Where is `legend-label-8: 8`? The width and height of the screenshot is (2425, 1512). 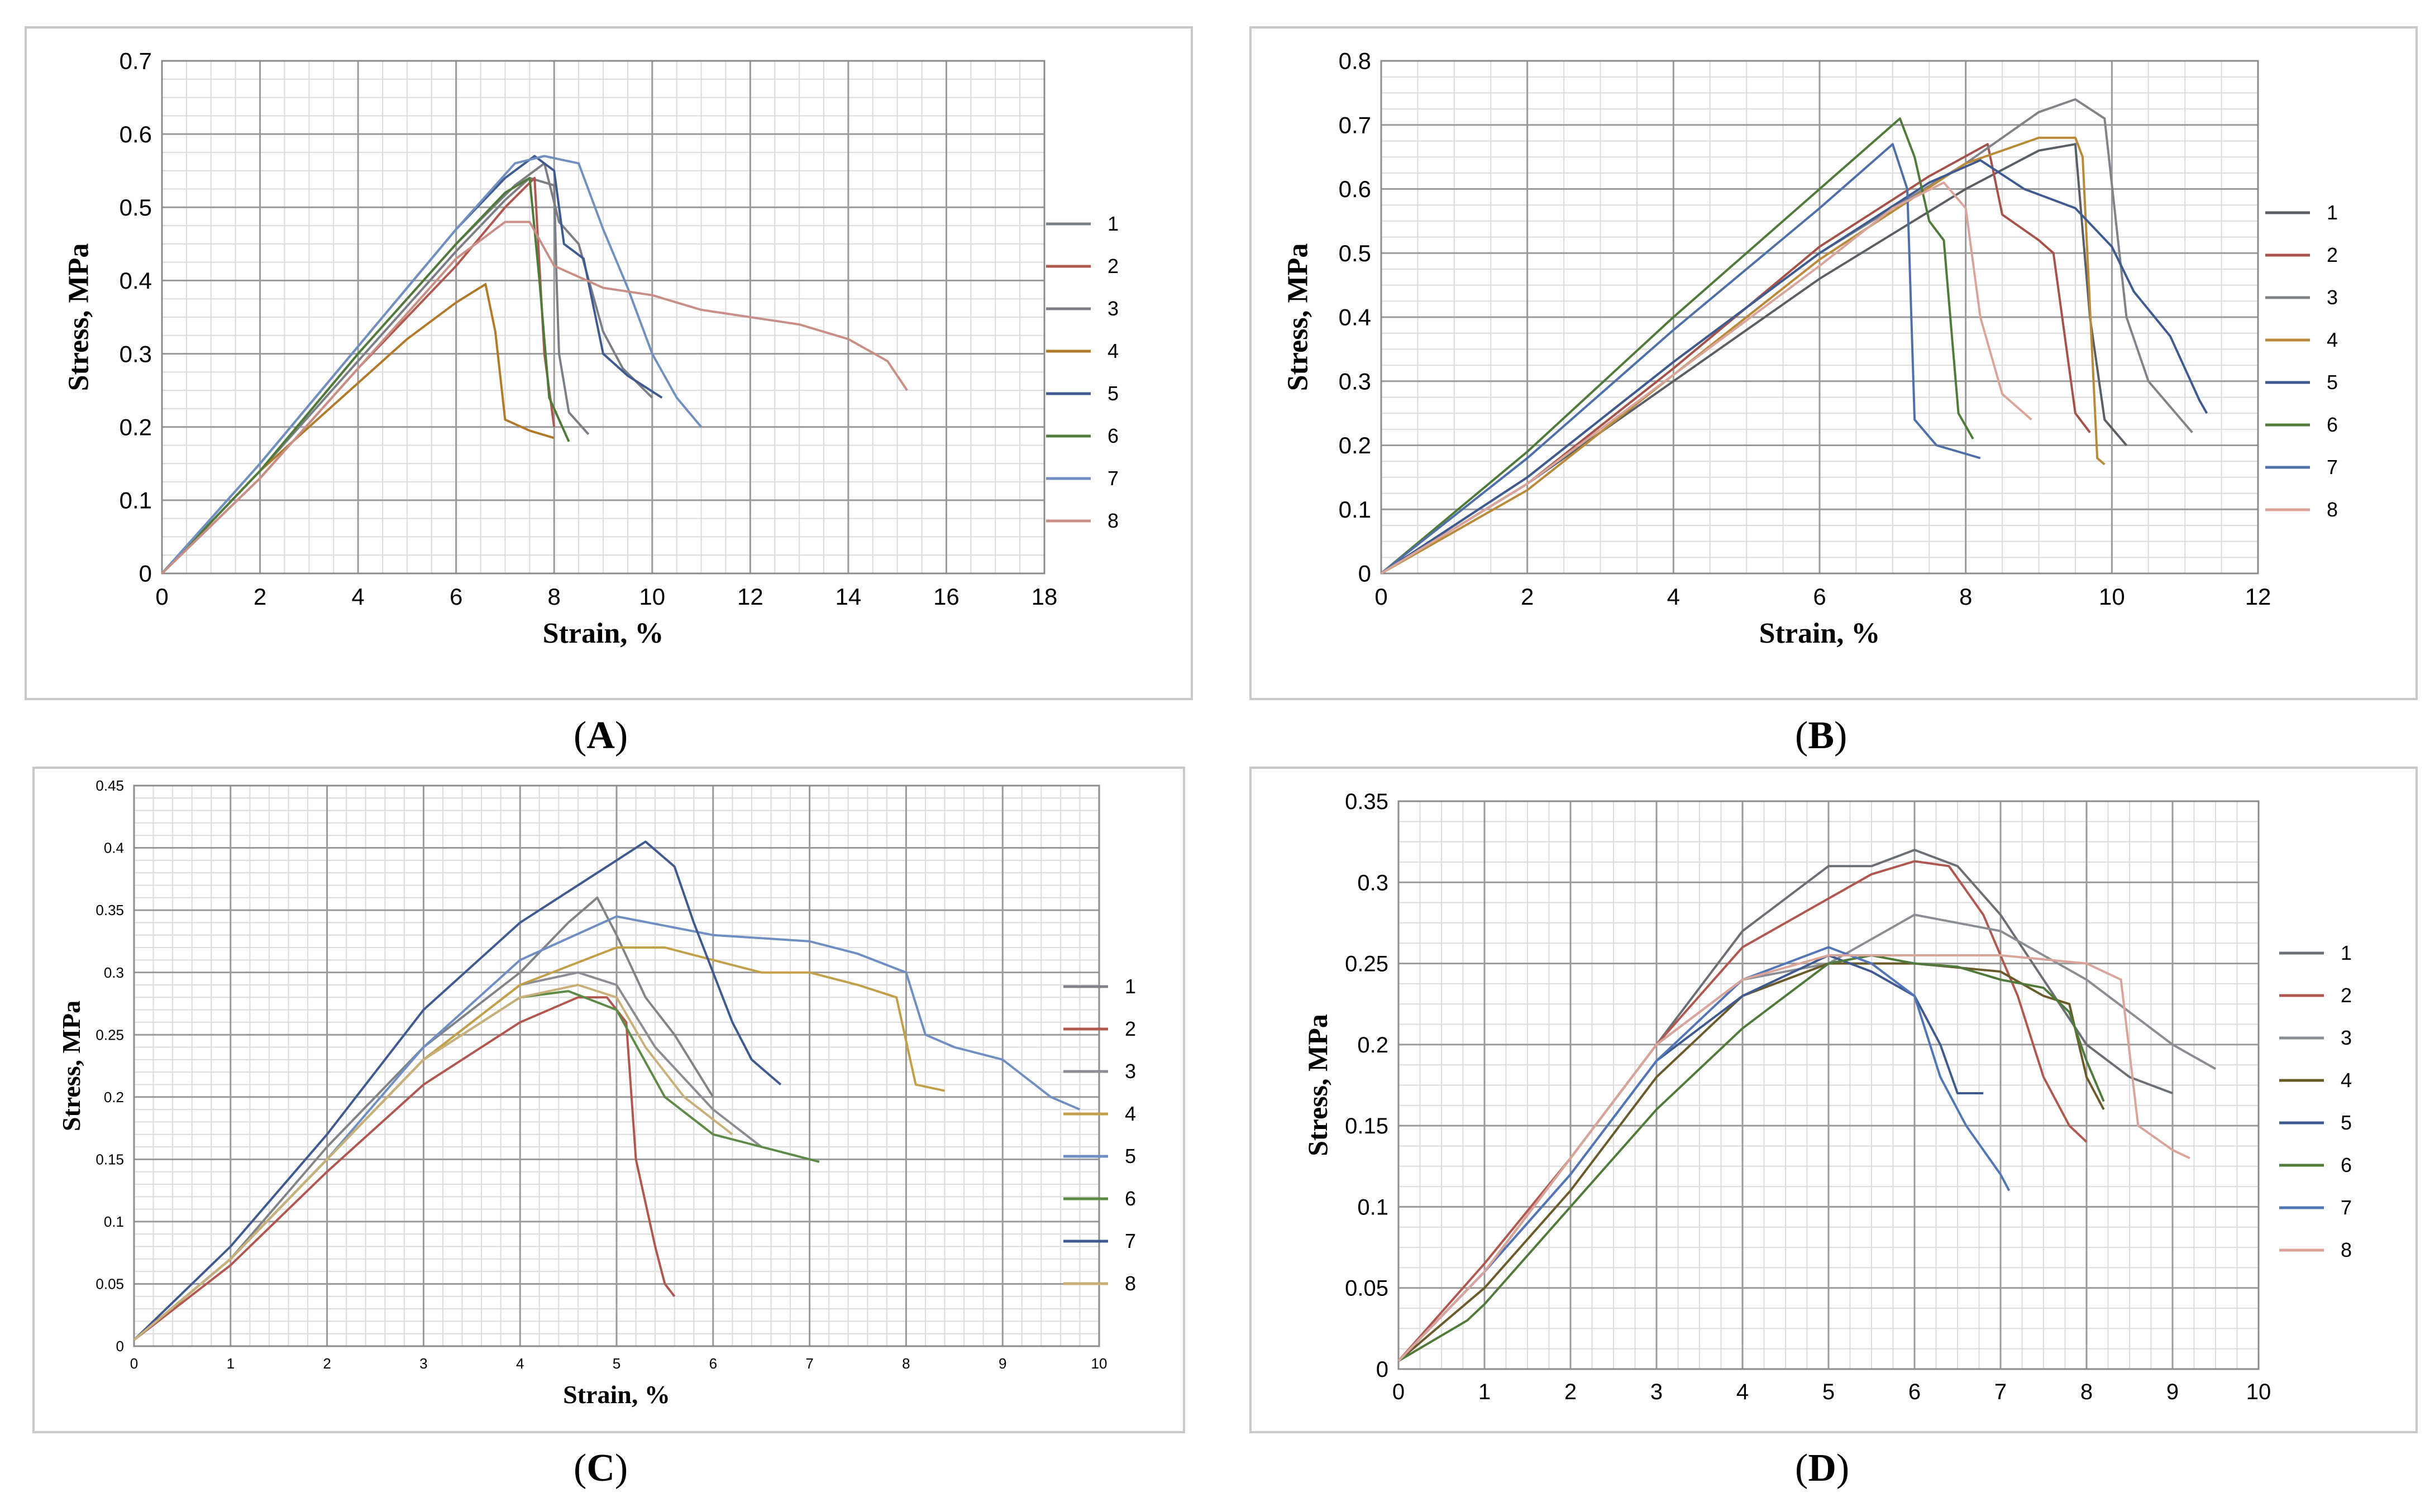 legend-label-8: 8 is located at coordinates (1130, 1283).